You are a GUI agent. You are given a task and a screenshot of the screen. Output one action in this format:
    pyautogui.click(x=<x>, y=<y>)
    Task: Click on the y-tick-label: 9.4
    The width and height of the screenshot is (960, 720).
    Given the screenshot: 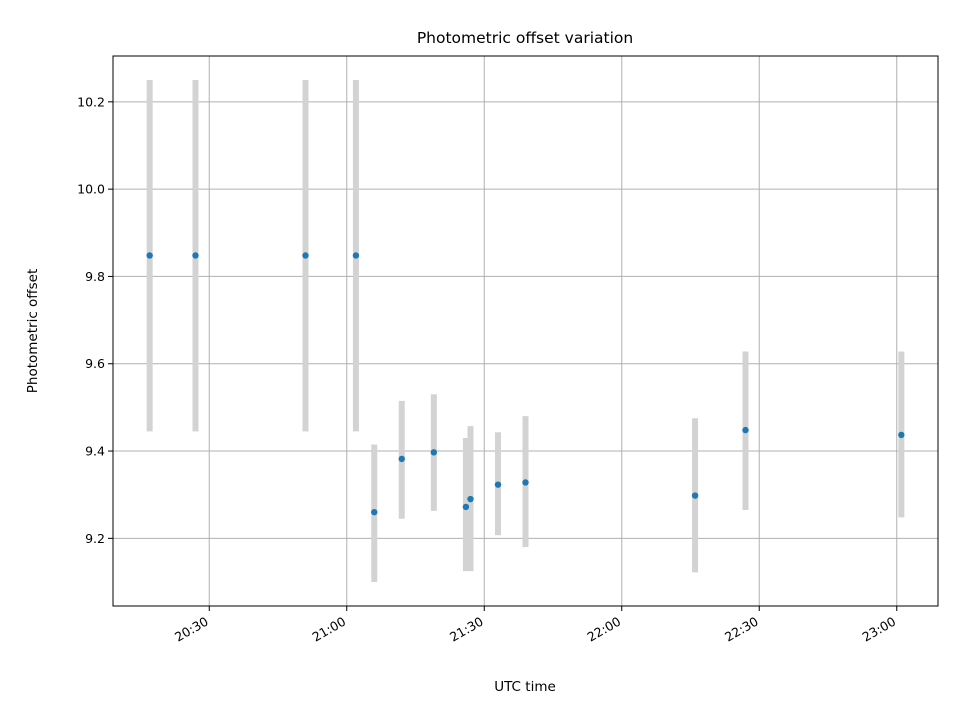 What is the action you would take?
    pyautogui.click(x=95, y=451)
    